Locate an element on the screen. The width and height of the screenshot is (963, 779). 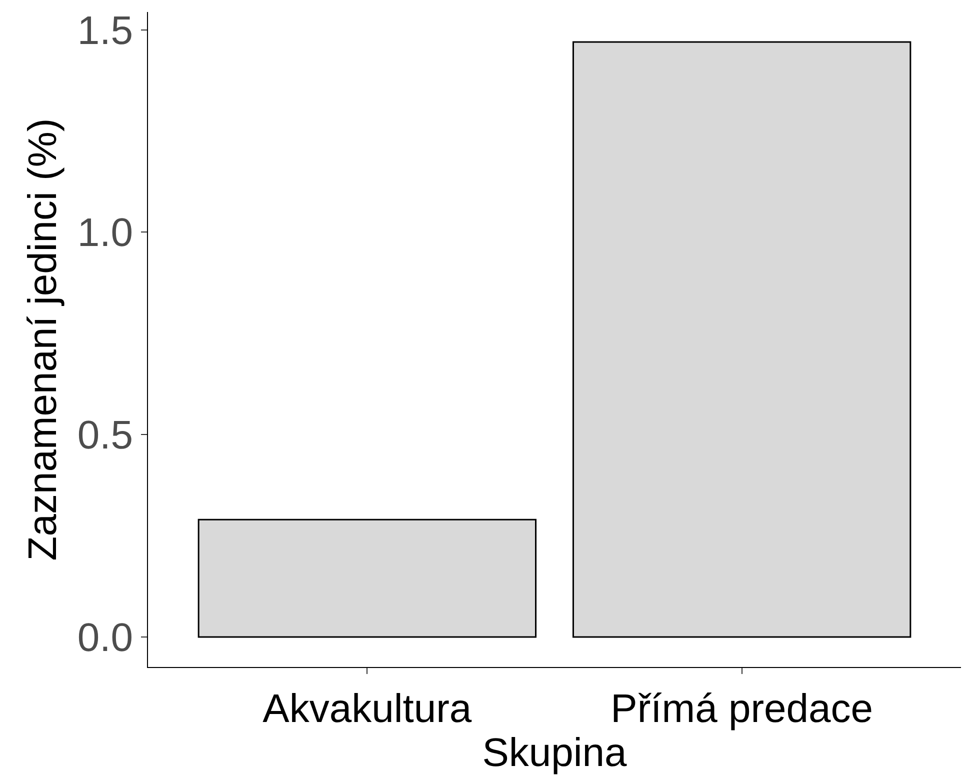
y-tick-label: 0.5 is located at coordinates (105, 436).